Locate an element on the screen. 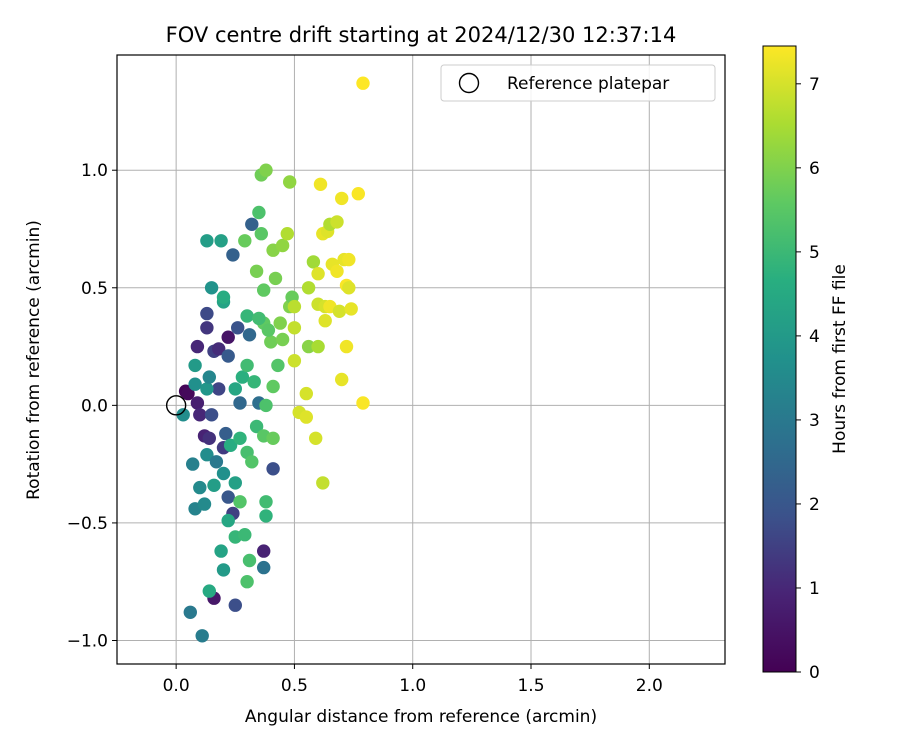 The image size is (900, 750). y-tick-label: 1.0 is located at coordinates (94, 171).